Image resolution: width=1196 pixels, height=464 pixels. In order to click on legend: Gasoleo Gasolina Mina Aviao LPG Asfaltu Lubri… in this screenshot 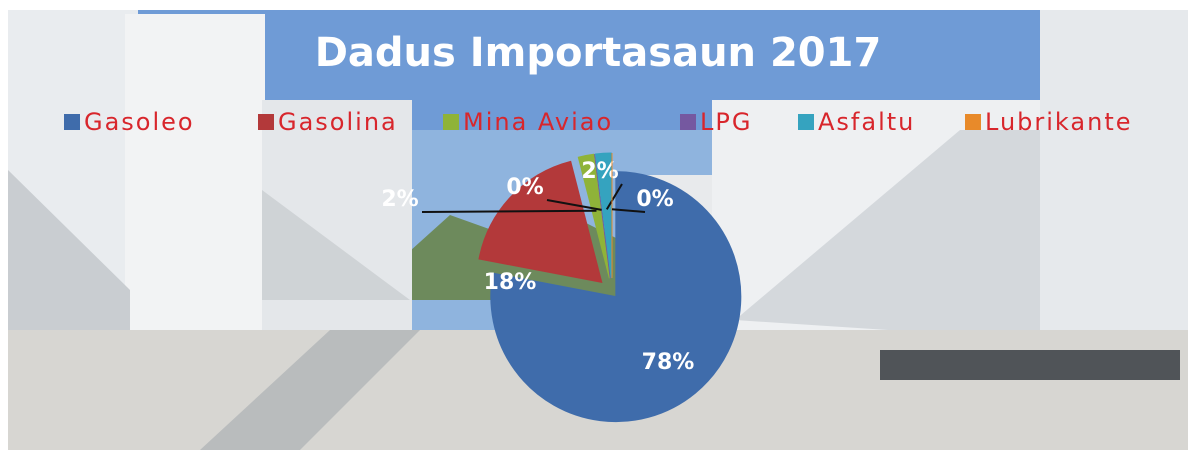, I will do `click(598, 122)`.